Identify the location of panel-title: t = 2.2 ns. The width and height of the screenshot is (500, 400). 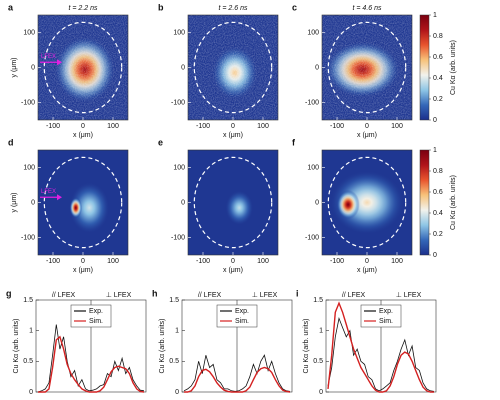
(83, 8).